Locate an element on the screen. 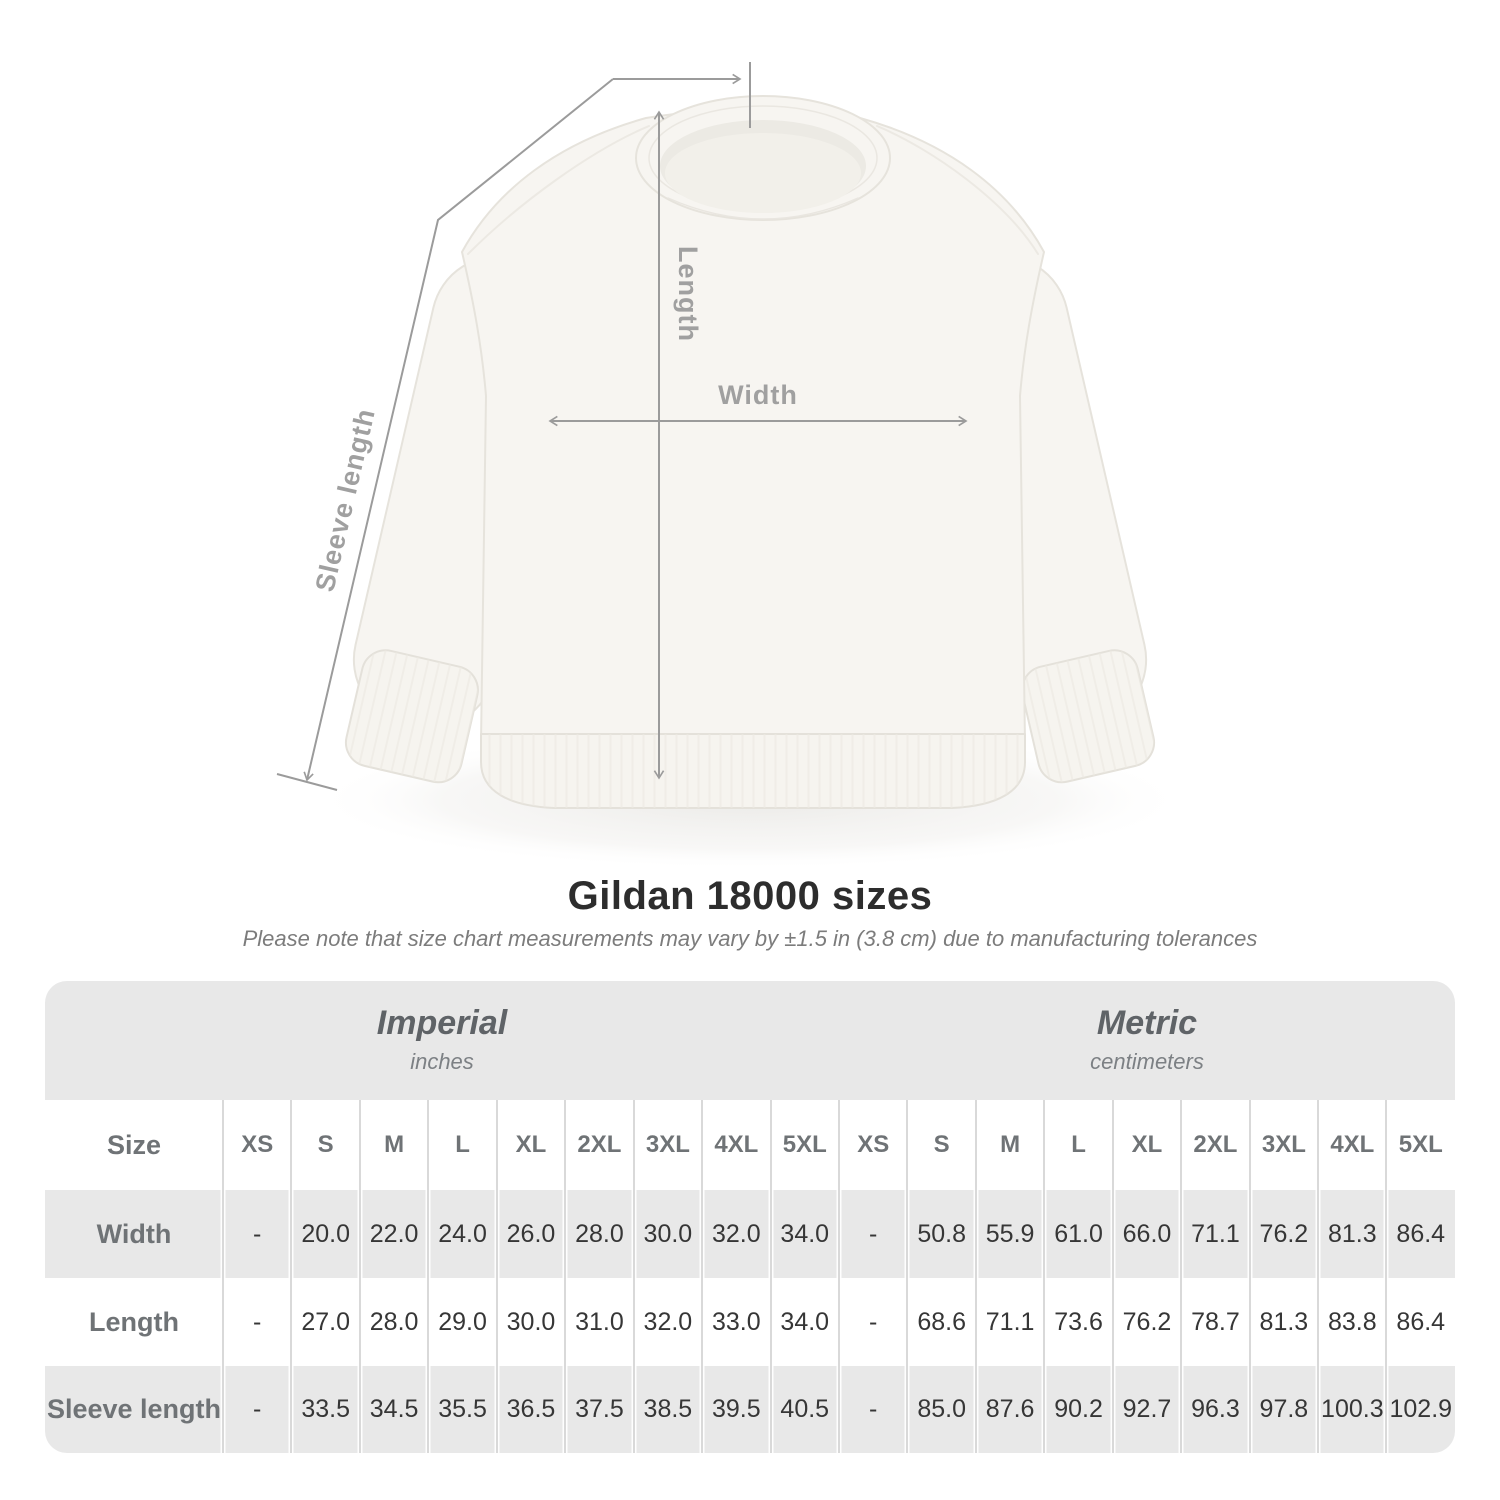 The width and height of the screenshot is (1500, 1500). cell-value: 85.0 is located at coordinates (941, 1409).